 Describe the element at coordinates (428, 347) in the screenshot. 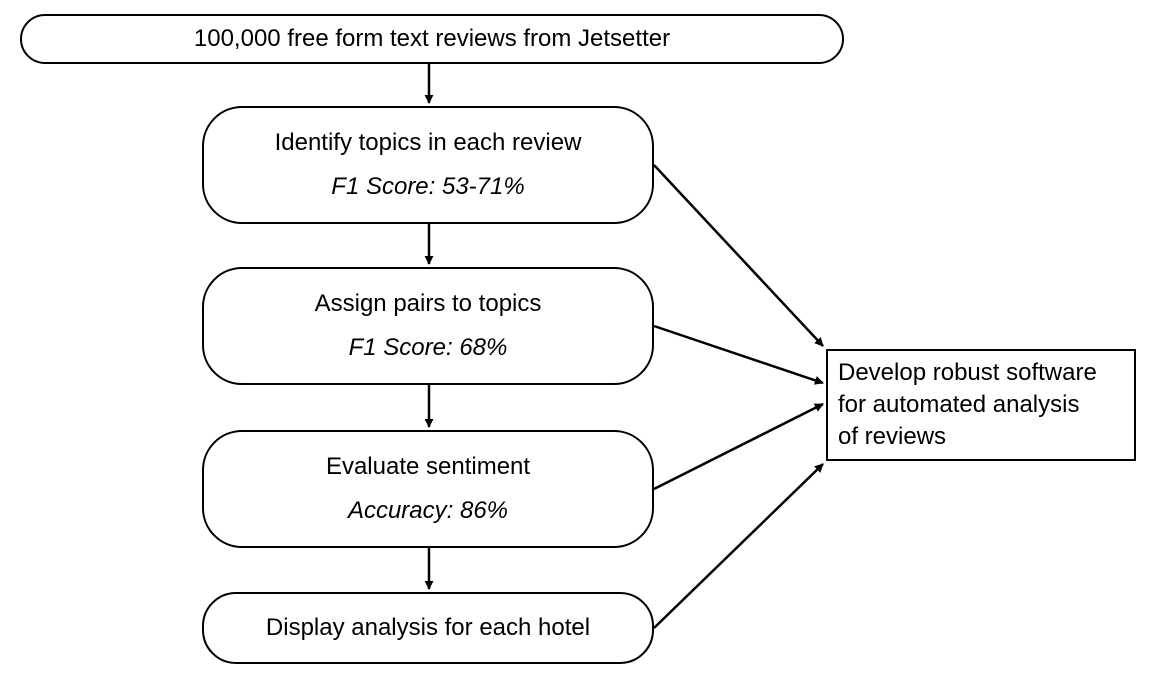

I see `step-metric: F1 Score: 68%` at that location.